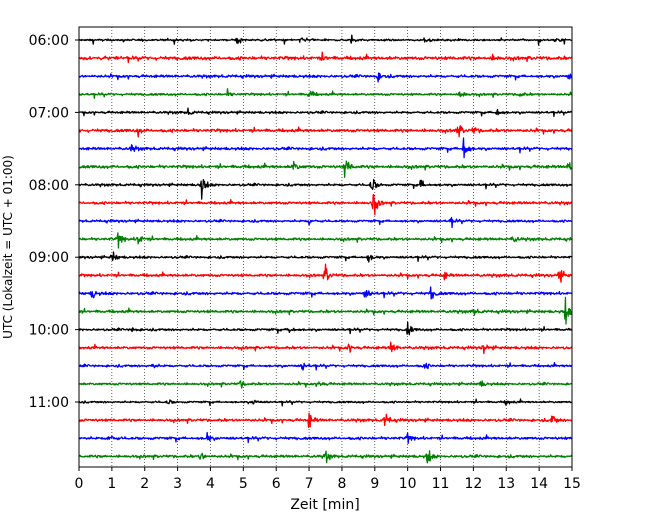  Describe the element at coordinates (408, 484) in the screenshot. I see `x-tick-label: 10` at that location.